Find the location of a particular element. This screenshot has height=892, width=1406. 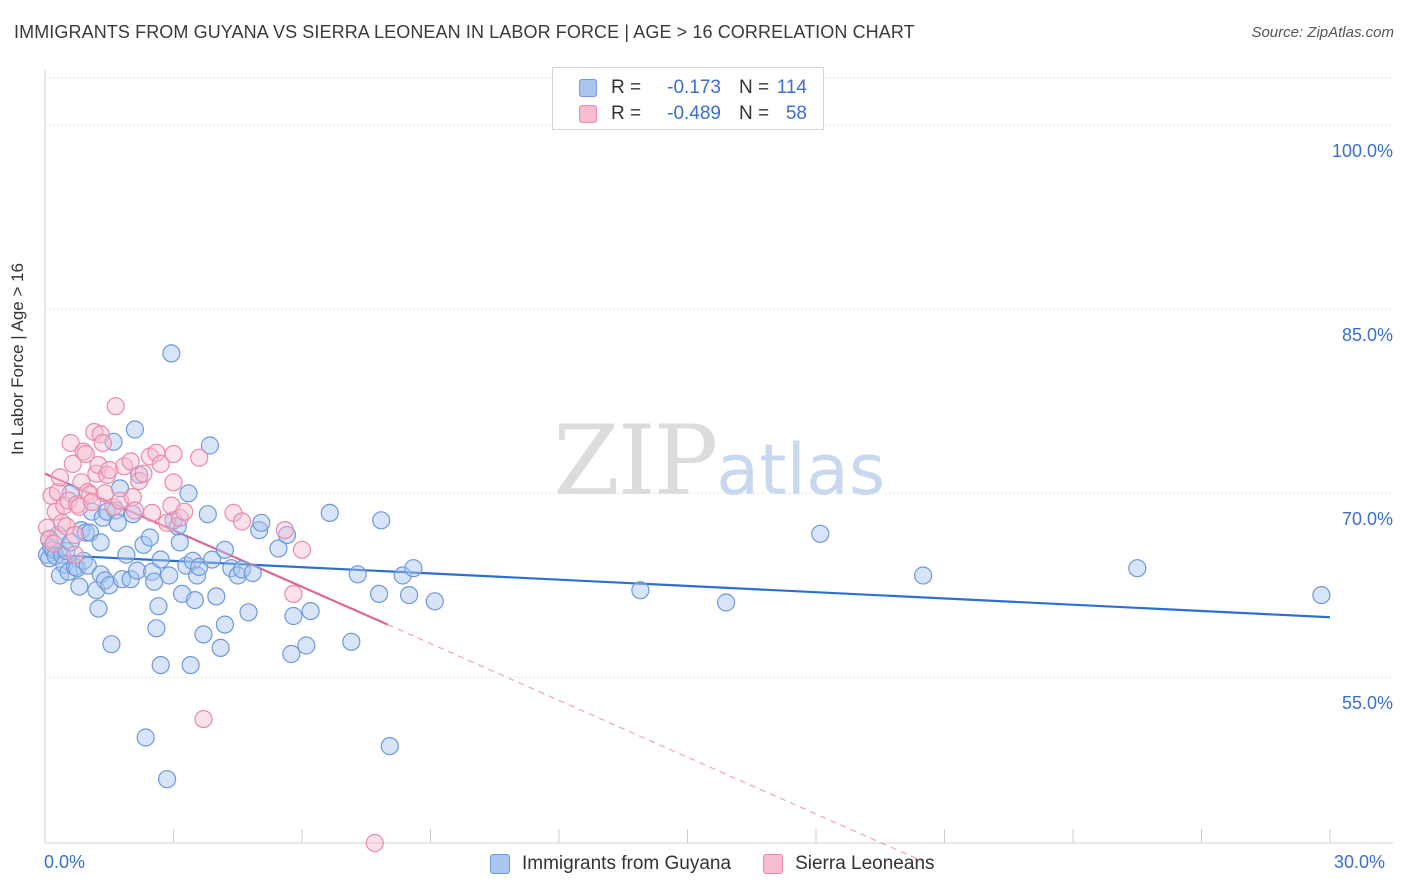

legend-r-value: -0.173 is located at coordinates (694, 87).